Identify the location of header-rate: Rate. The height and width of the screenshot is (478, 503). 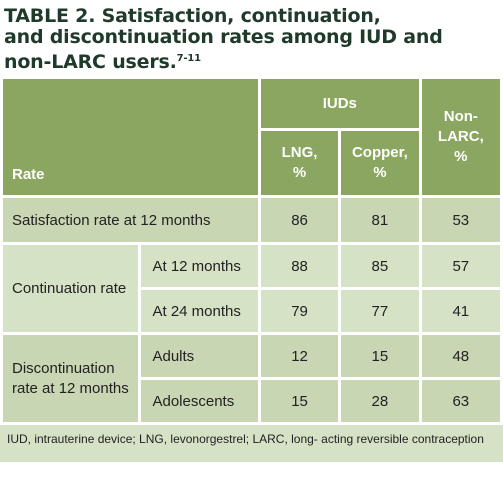
(130, 137).